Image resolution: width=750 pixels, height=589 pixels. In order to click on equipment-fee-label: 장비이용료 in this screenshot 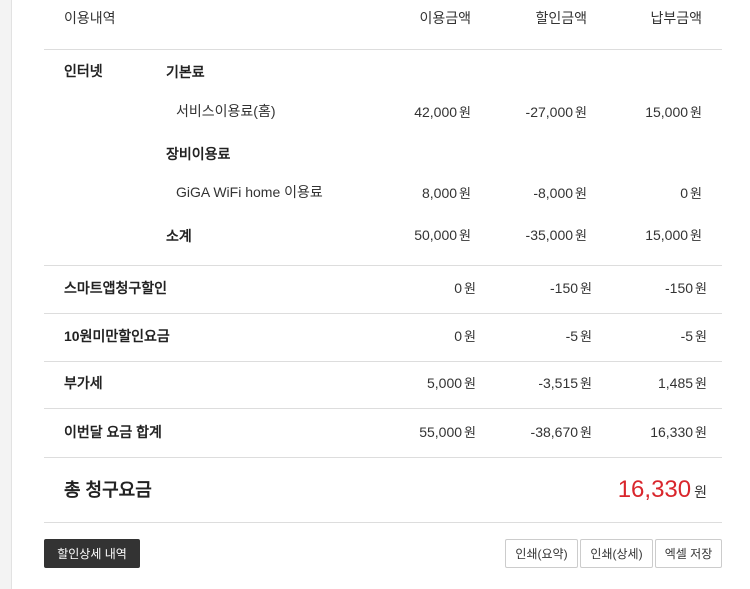, I will do `click(198, 154)`.